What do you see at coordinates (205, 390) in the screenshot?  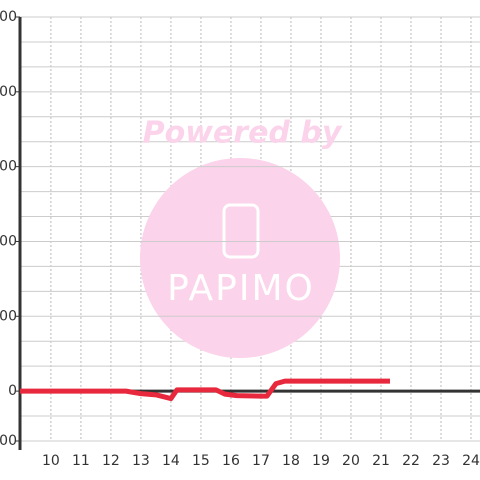 I see `line` at bounding box center [205, 390].